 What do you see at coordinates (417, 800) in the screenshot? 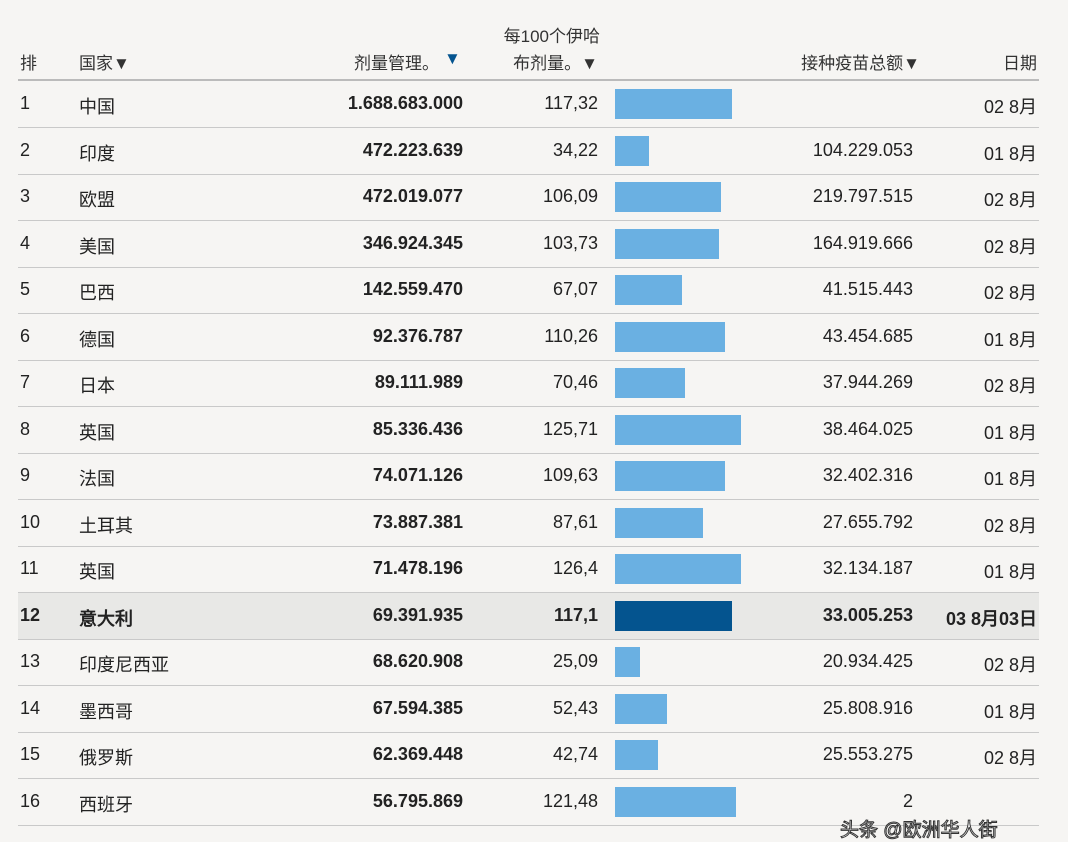
I see `doses-cell: 56.795.869` at bounding box center [417, 800].